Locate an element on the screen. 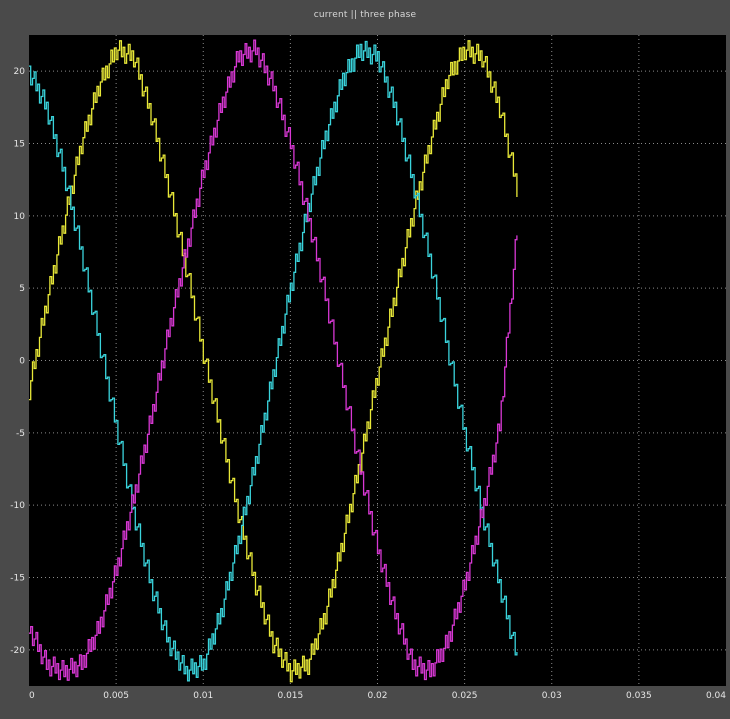 This screenshot has width=730, height=719. chart-title: current || three phase is located at coordinates (365, 15).